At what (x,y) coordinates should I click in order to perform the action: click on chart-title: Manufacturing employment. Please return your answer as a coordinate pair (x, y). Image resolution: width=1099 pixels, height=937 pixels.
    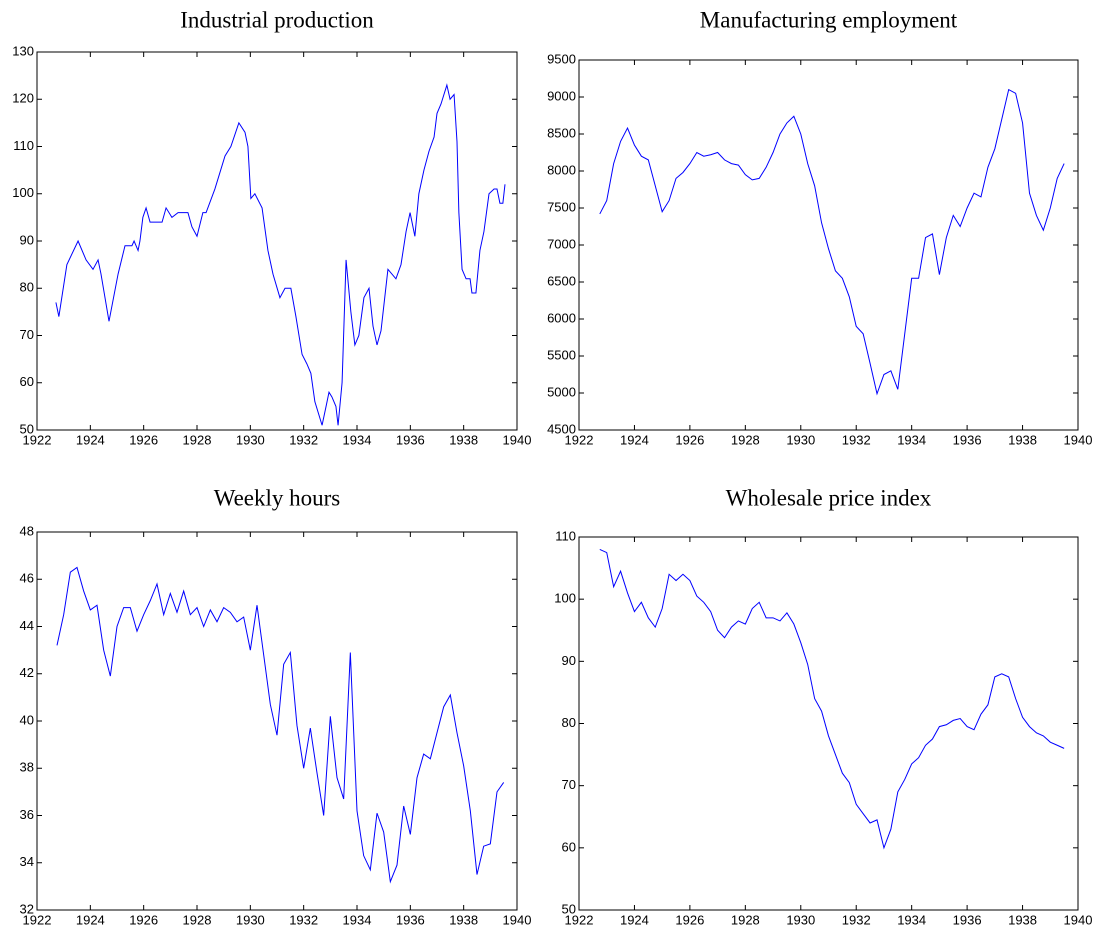
    Looking at the image, I should click on (829, 19).